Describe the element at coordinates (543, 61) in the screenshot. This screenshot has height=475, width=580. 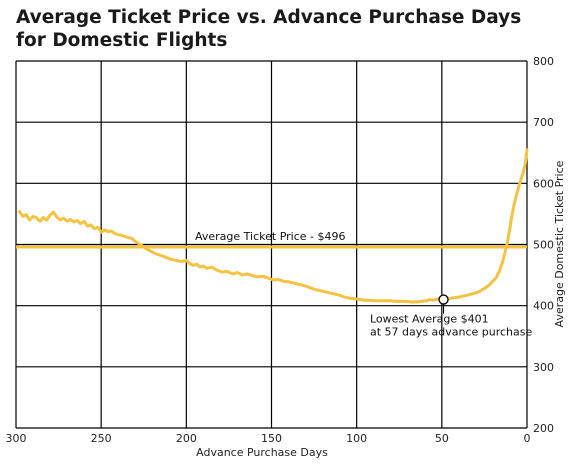
I see `y-tick-label-800: 800` at that location.